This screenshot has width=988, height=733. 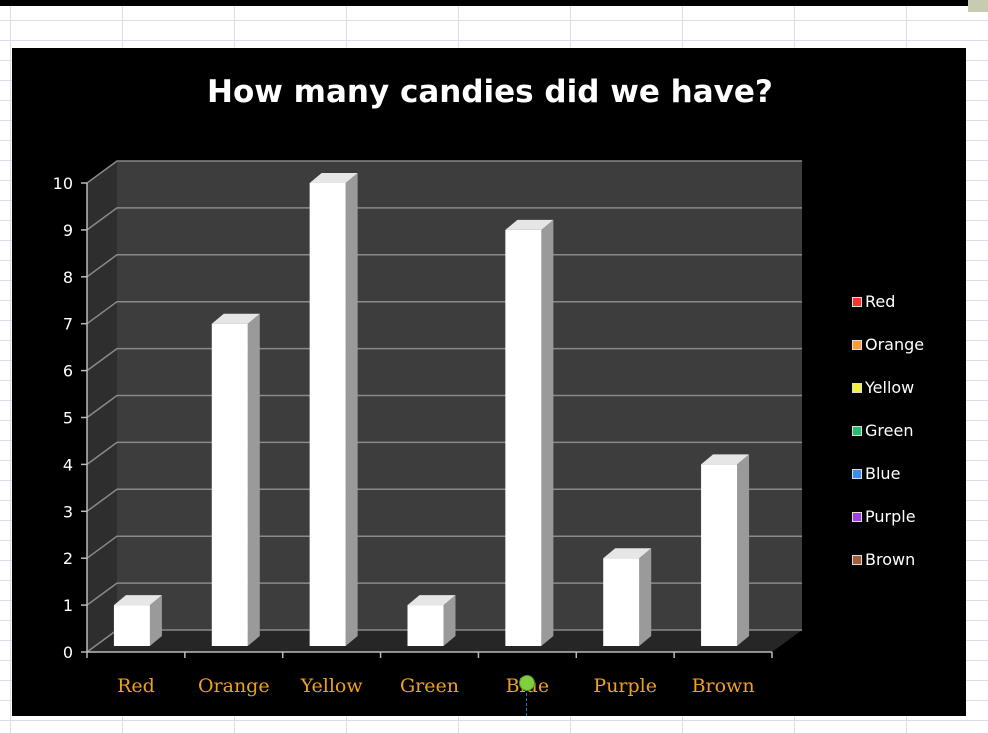 What do you see at coordinates (68, 605) in the screenshot?
I see `y-tick-label: 1` at bounding box center [68, 605].